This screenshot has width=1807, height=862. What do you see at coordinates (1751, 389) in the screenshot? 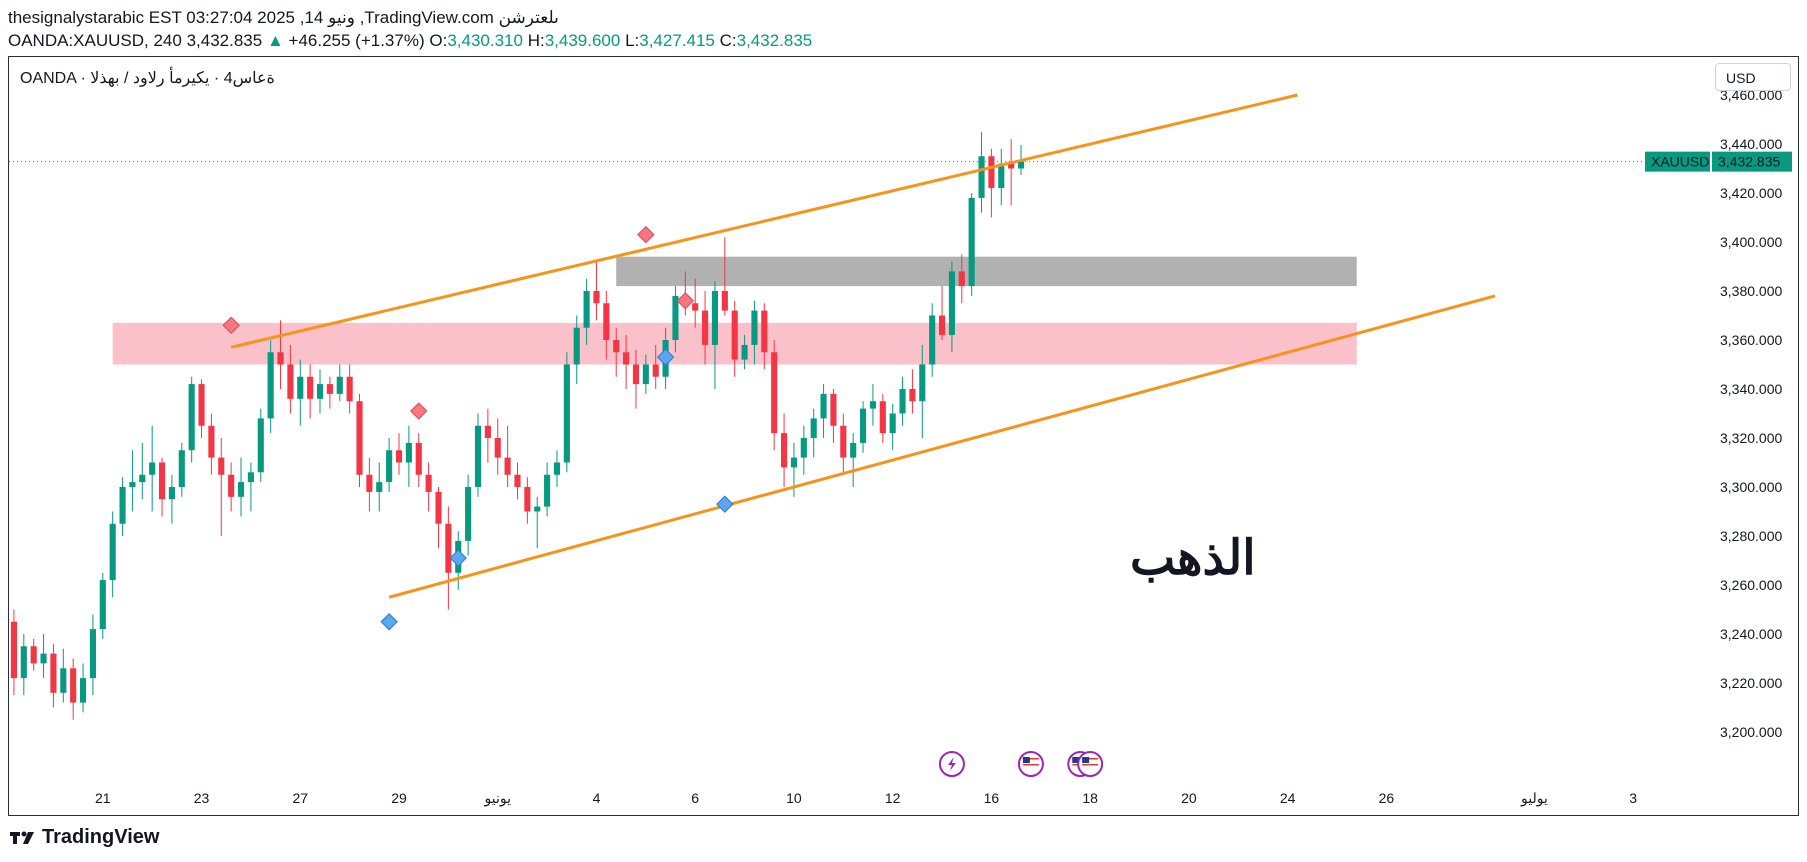
I see `price-tick-label: 3,340.000` at bounding box center [1751, 389].